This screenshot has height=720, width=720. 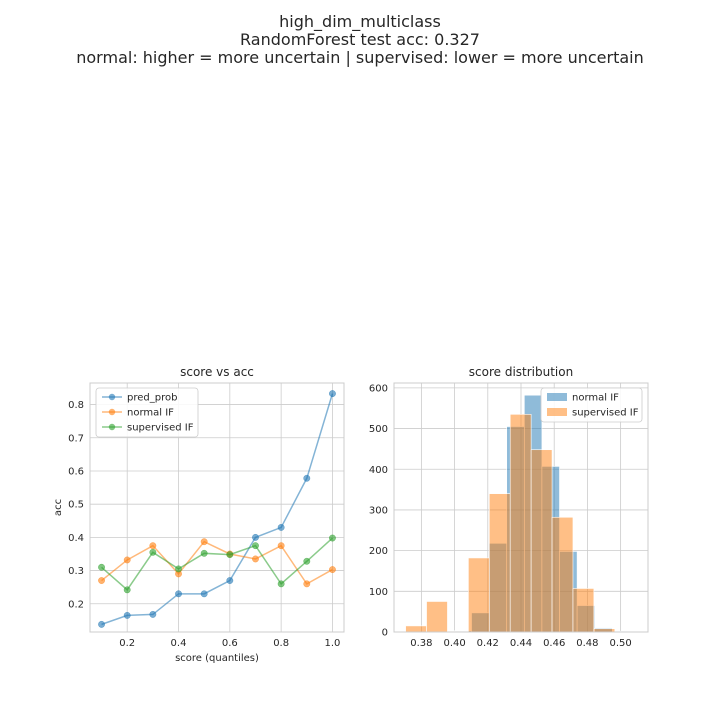 What do you see at coordinates (595, 398) in the screenshot?
I see `legend-label-0: normal IF` at bounding box center [595, 398].